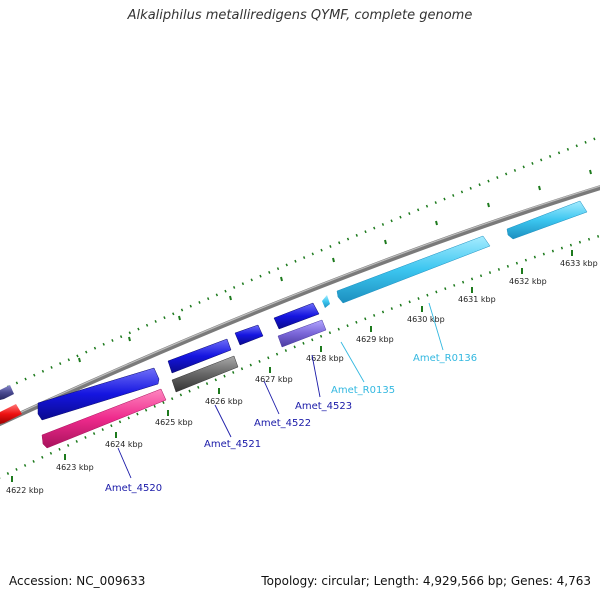 The height and width of the screenshot is (600, 600). Describe the element at coordinates (124, 444) in the screenshot. I see `kbp-label: 4624 kbp` at that location.